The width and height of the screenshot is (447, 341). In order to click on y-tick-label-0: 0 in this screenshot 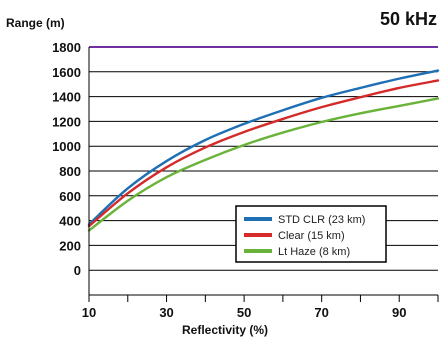, I will do `click(77, 270)`.